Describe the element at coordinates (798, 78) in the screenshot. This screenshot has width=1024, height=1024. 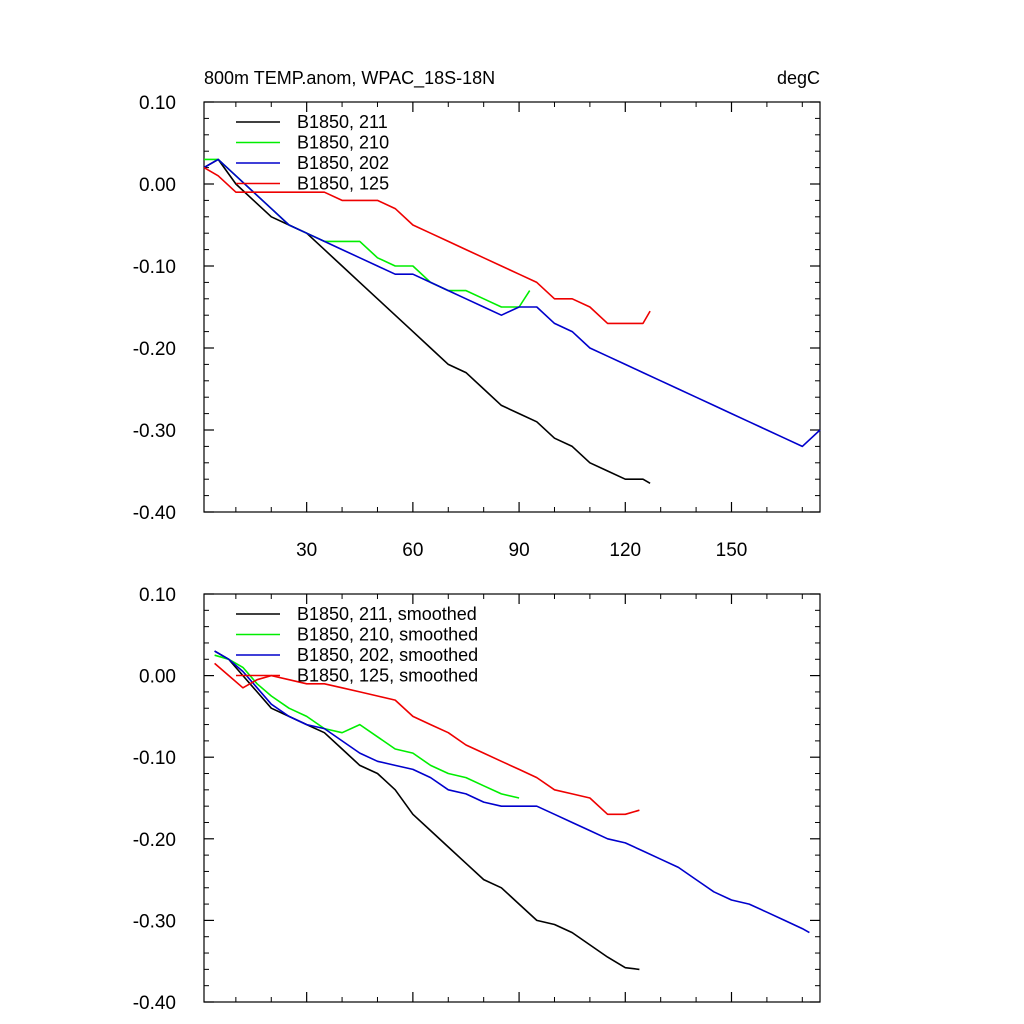
I see `chart-units: degC` at that location.